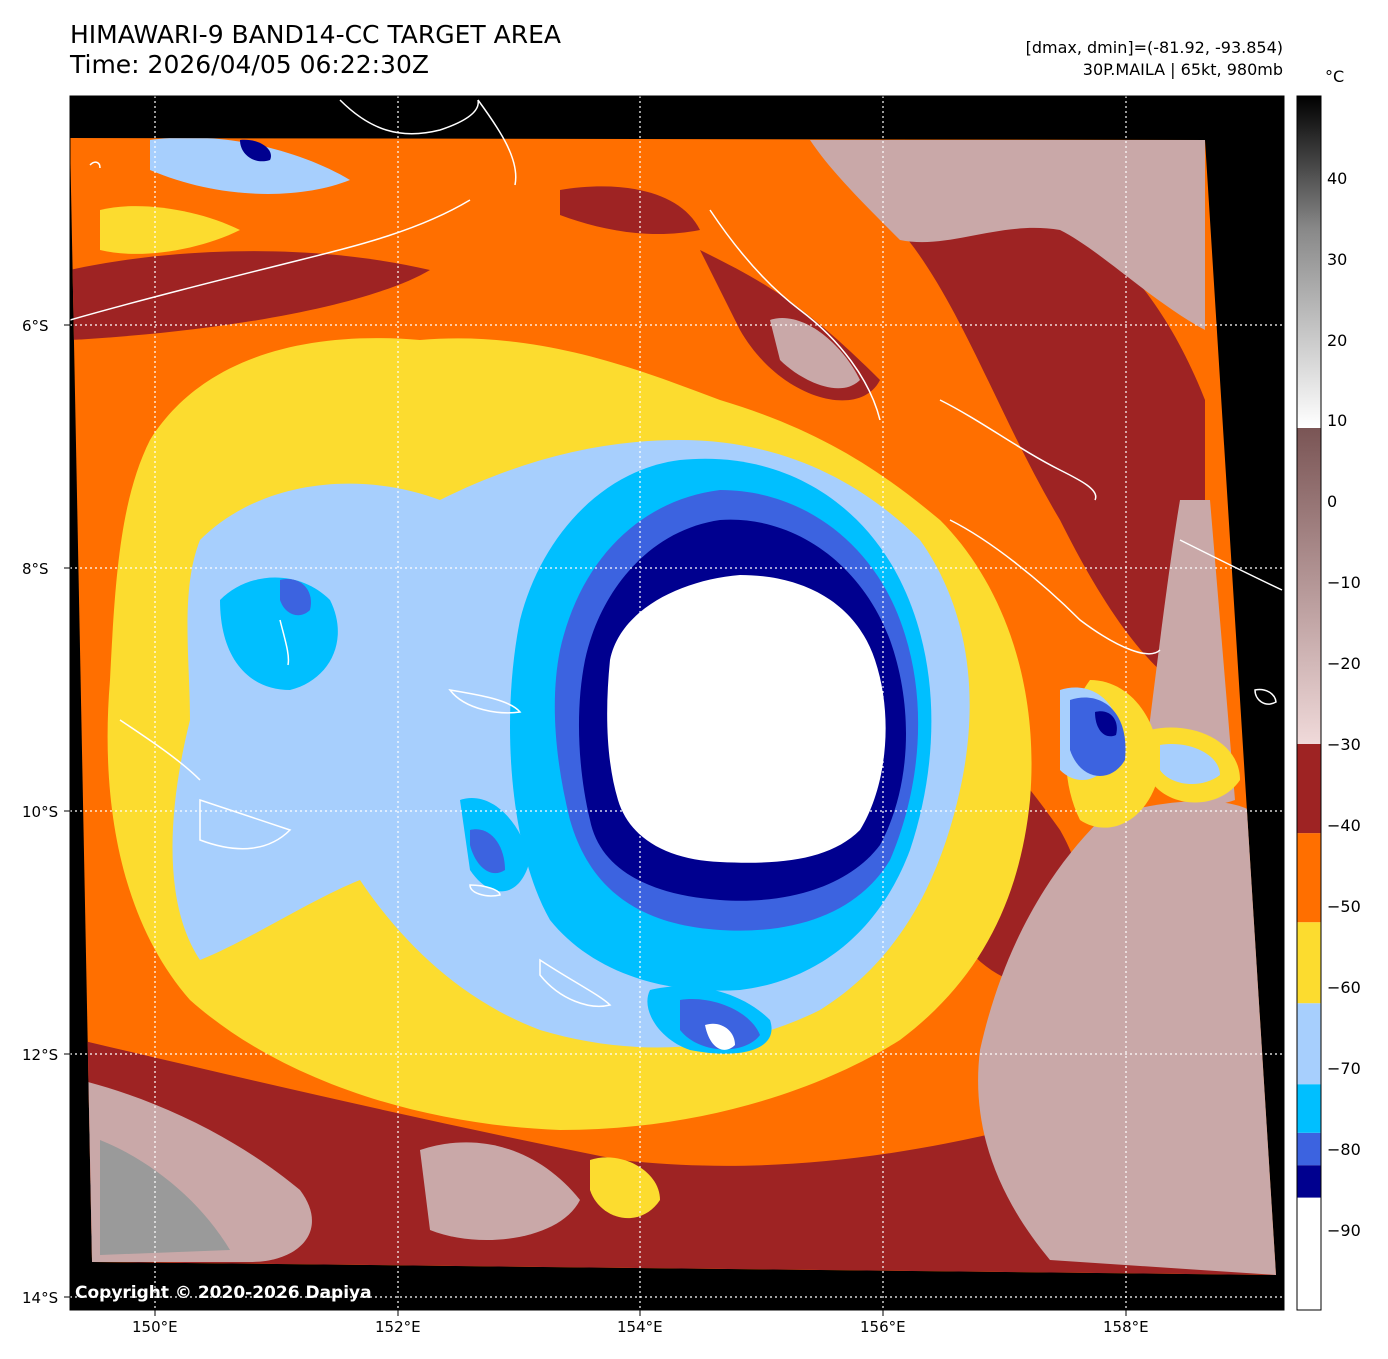 Image resolution: width=1388 pixels, height=1359 pixels. Describe the element at coordinates (1126, 1327) in the screenshot. I see `lon-label-158e: 158°E` at that location.